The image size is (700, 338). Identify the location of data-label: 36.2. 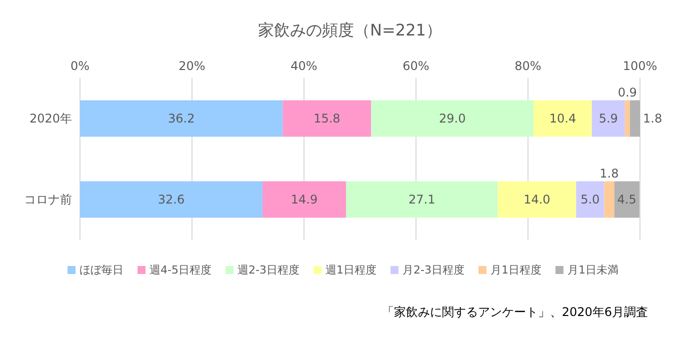
(181, 119).